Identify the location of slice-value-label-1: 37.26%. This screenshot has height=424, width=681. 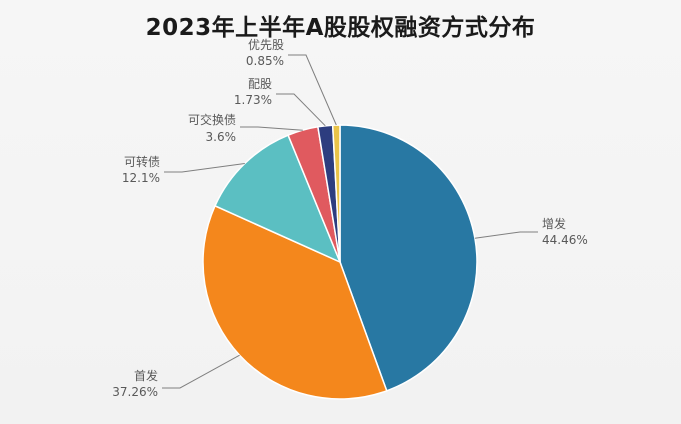
(135, 392).